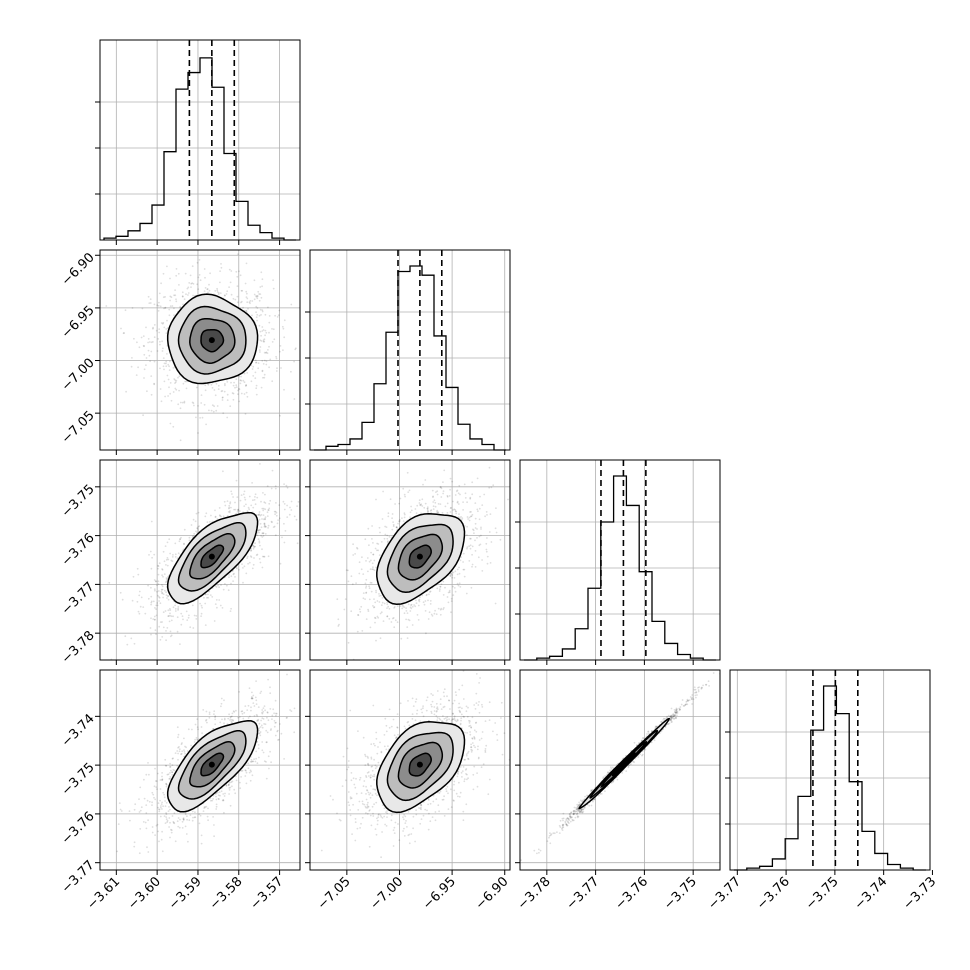 This screenshot has height=970, width=970. What do you see at coordinates (830, 778) in the screenshot?
I see `histogram-step-line` at bounding box center [830, 778].